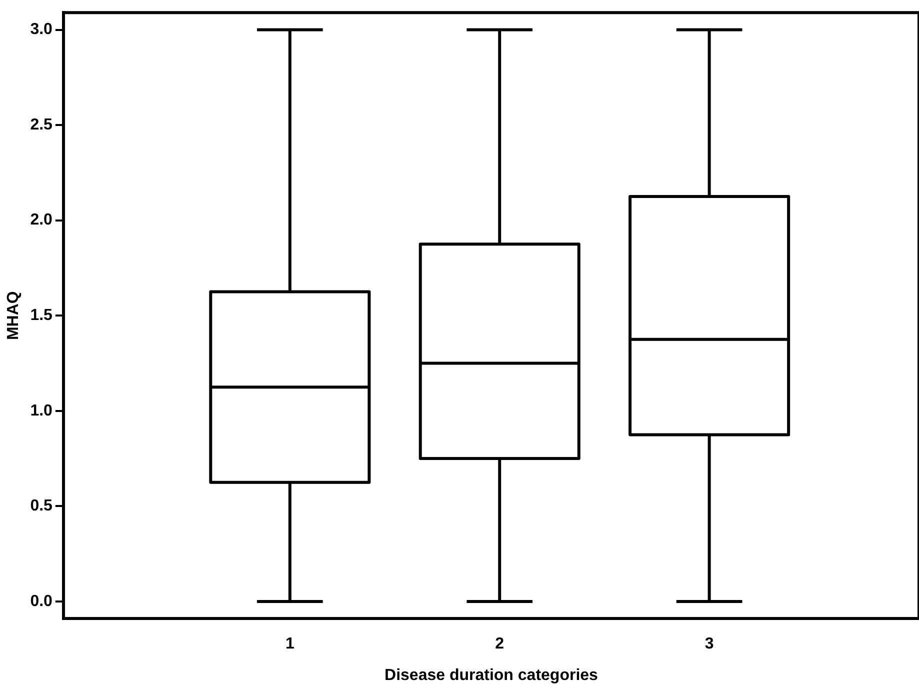  Describe the element at coordinates (491, 675) in the screenshot. I see `x-axis-title: Disease duration categories` at that location.